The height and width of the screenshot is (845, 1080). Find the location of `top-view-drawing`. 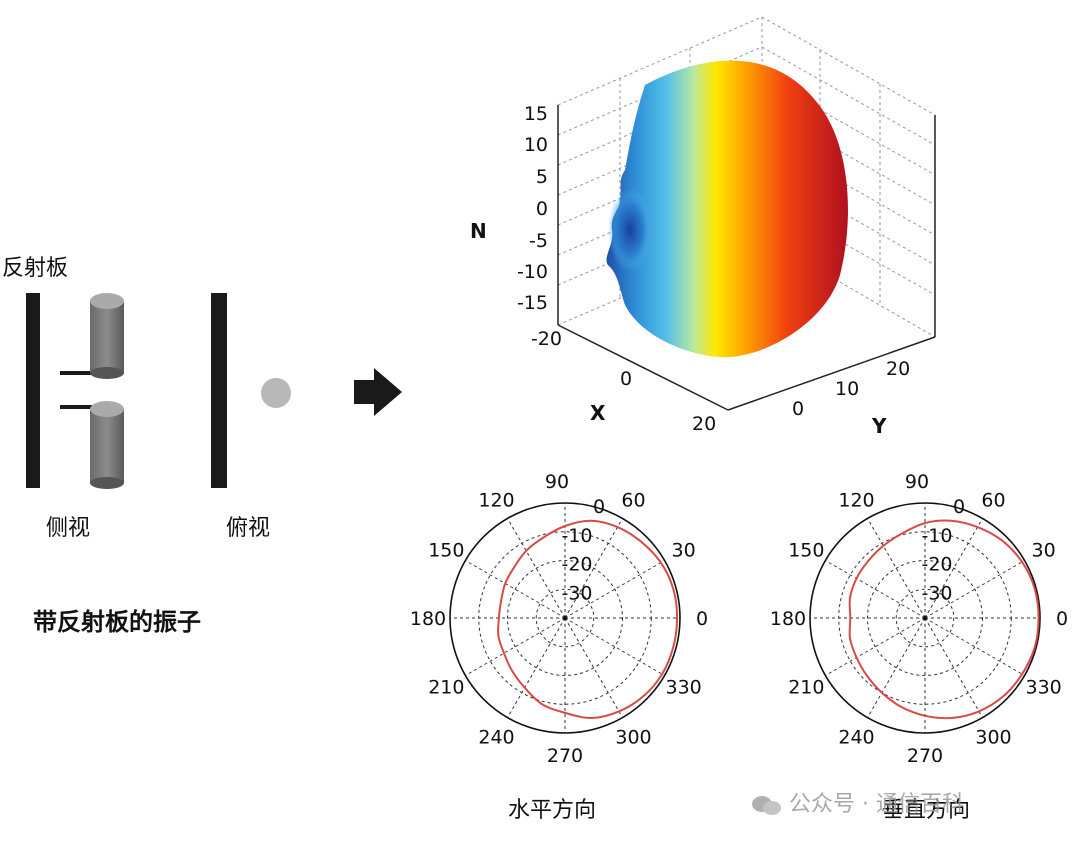

top-view-drawing is located at coordinates (251, 390).